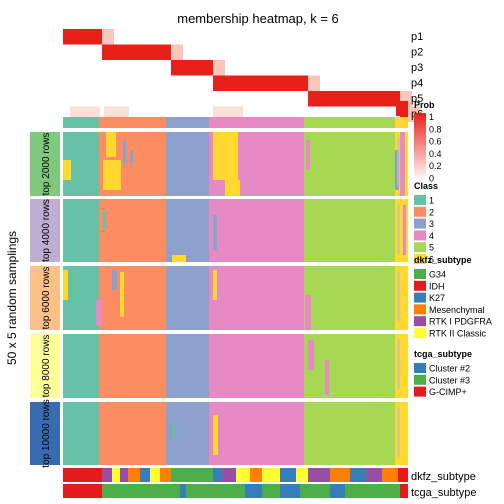  I want to click on chart-title: membership heatmap, k = 6, so click(258, 18).